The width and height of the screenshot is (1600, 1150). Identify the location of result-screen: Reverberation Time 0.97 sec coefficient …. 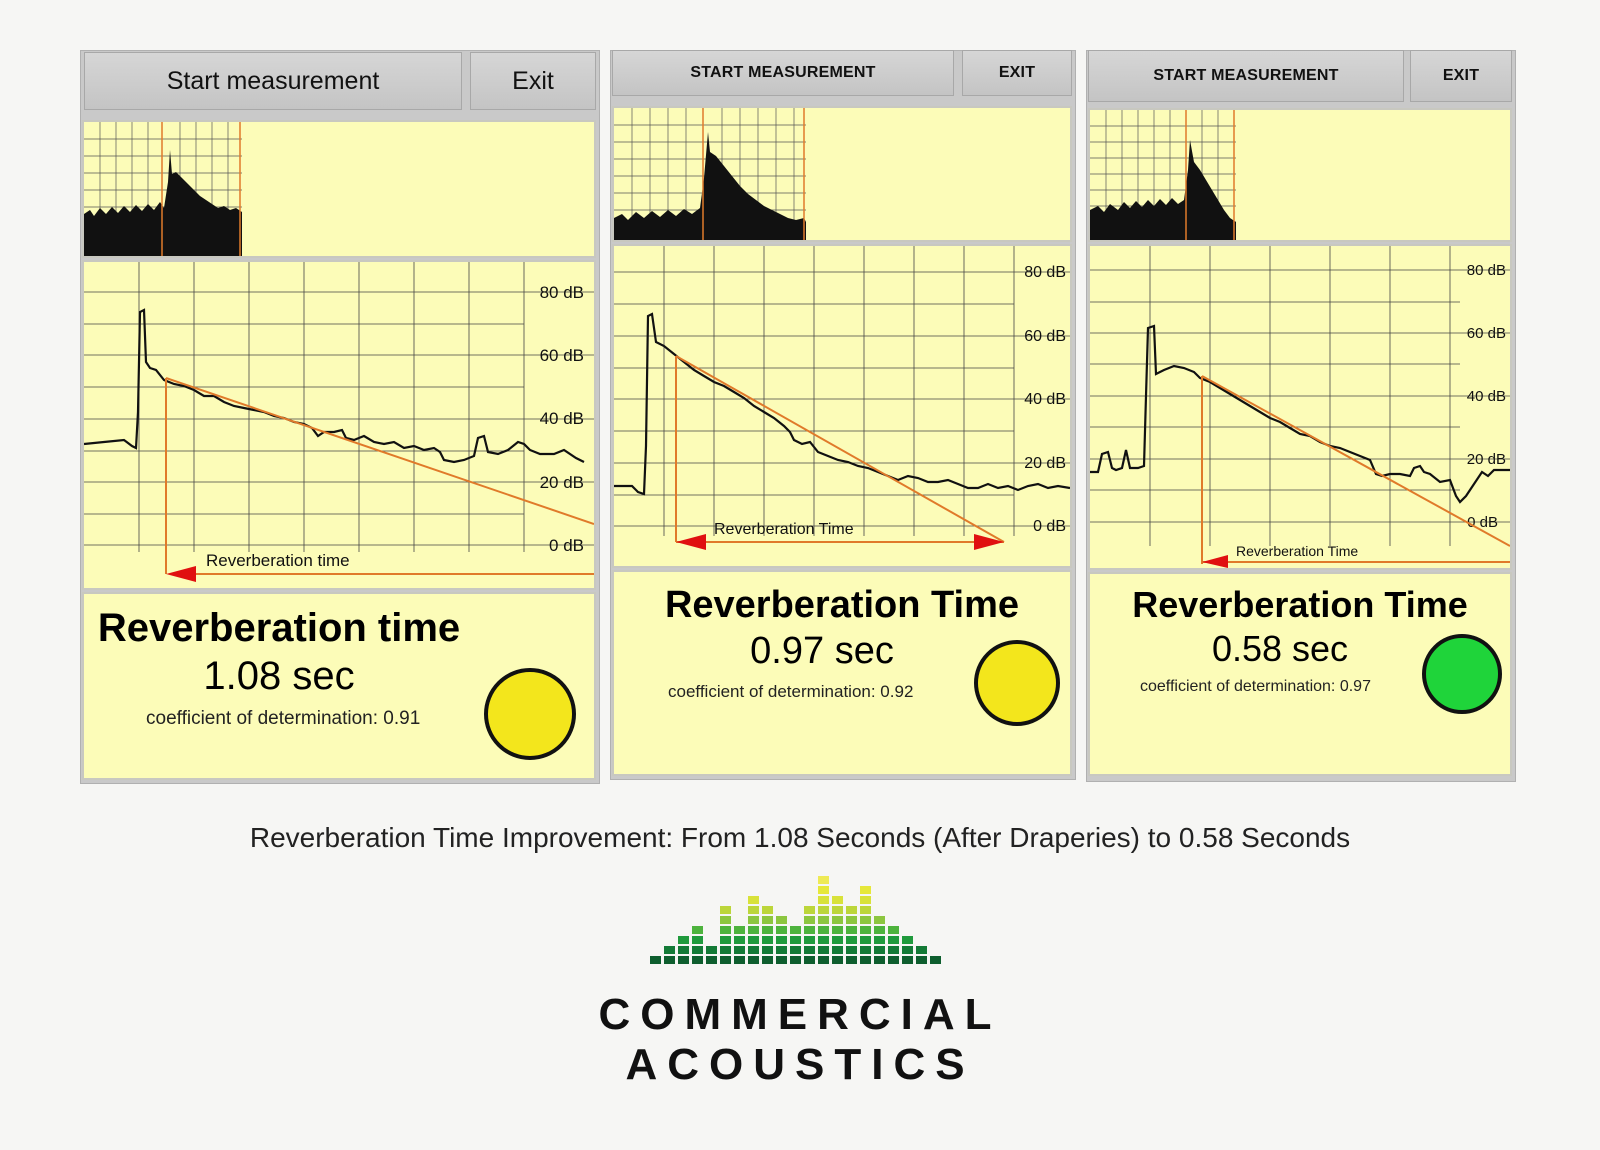
(842, 673).